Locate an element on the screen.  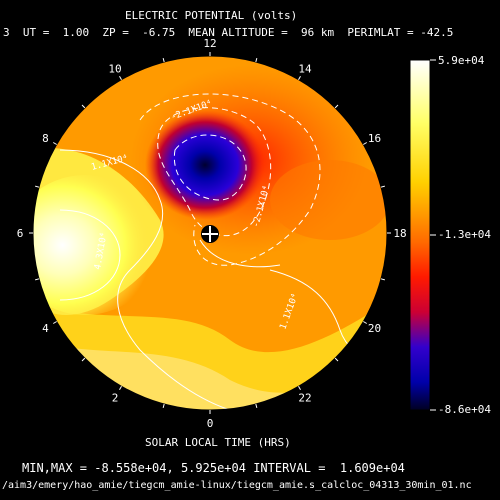
hour-label: 2 is located at coordinates (115, 398).